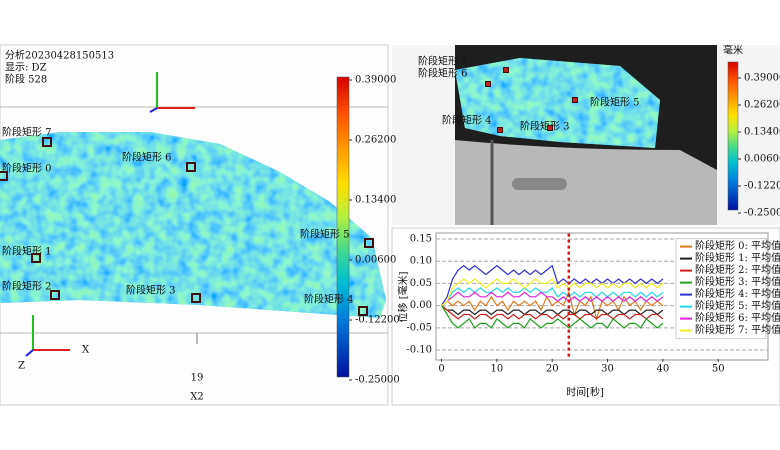 The height and width of the screenshot is (450, 780). Describe the element at coordinates (737, 245) in the screenshot. I see `legend-label: 阶段矩形 0: 平均值 DZ` at that location.